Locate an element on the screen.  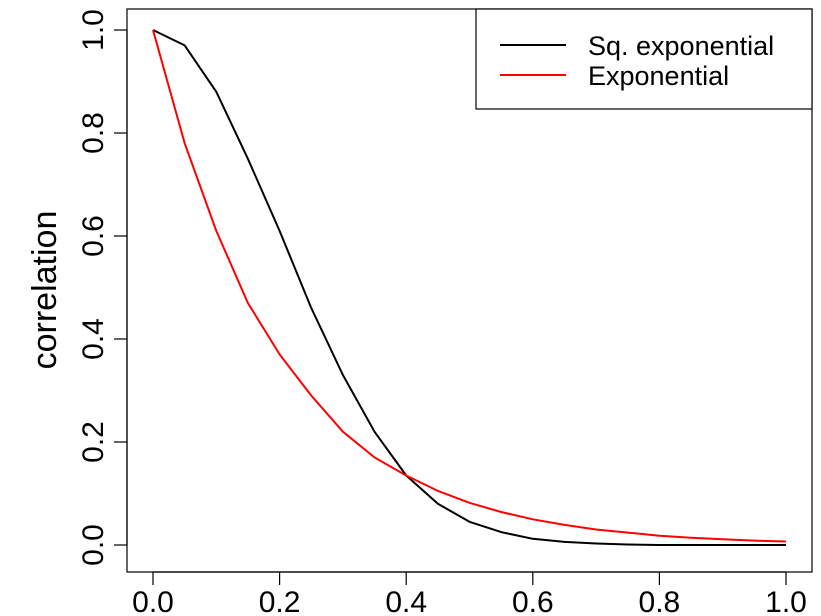
legend-label-exponential: Exponential is located at coordinates (658, 76).